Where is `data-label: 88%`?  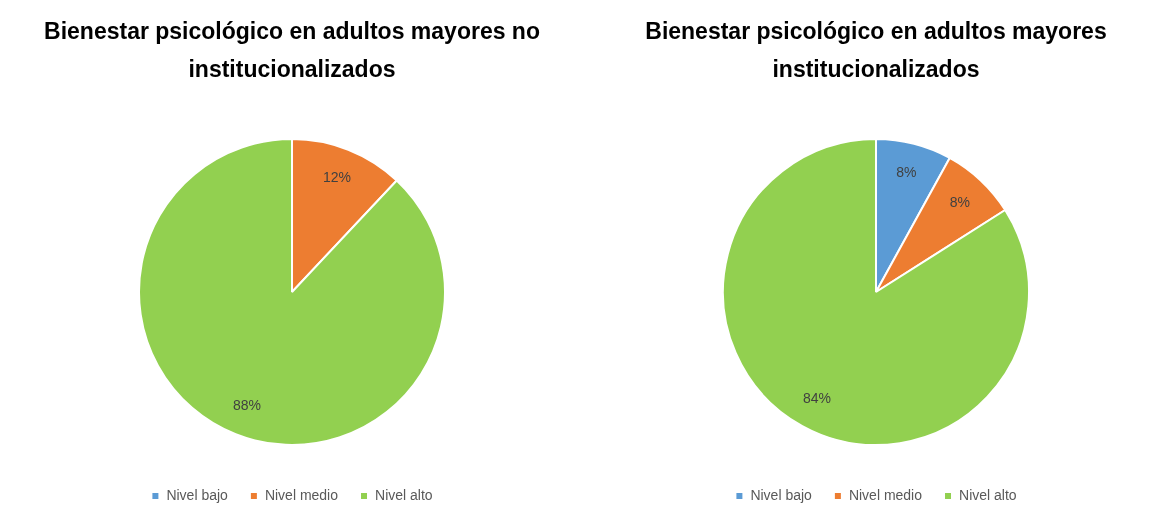 data-label: 88% is located at coordinates (246, 404).